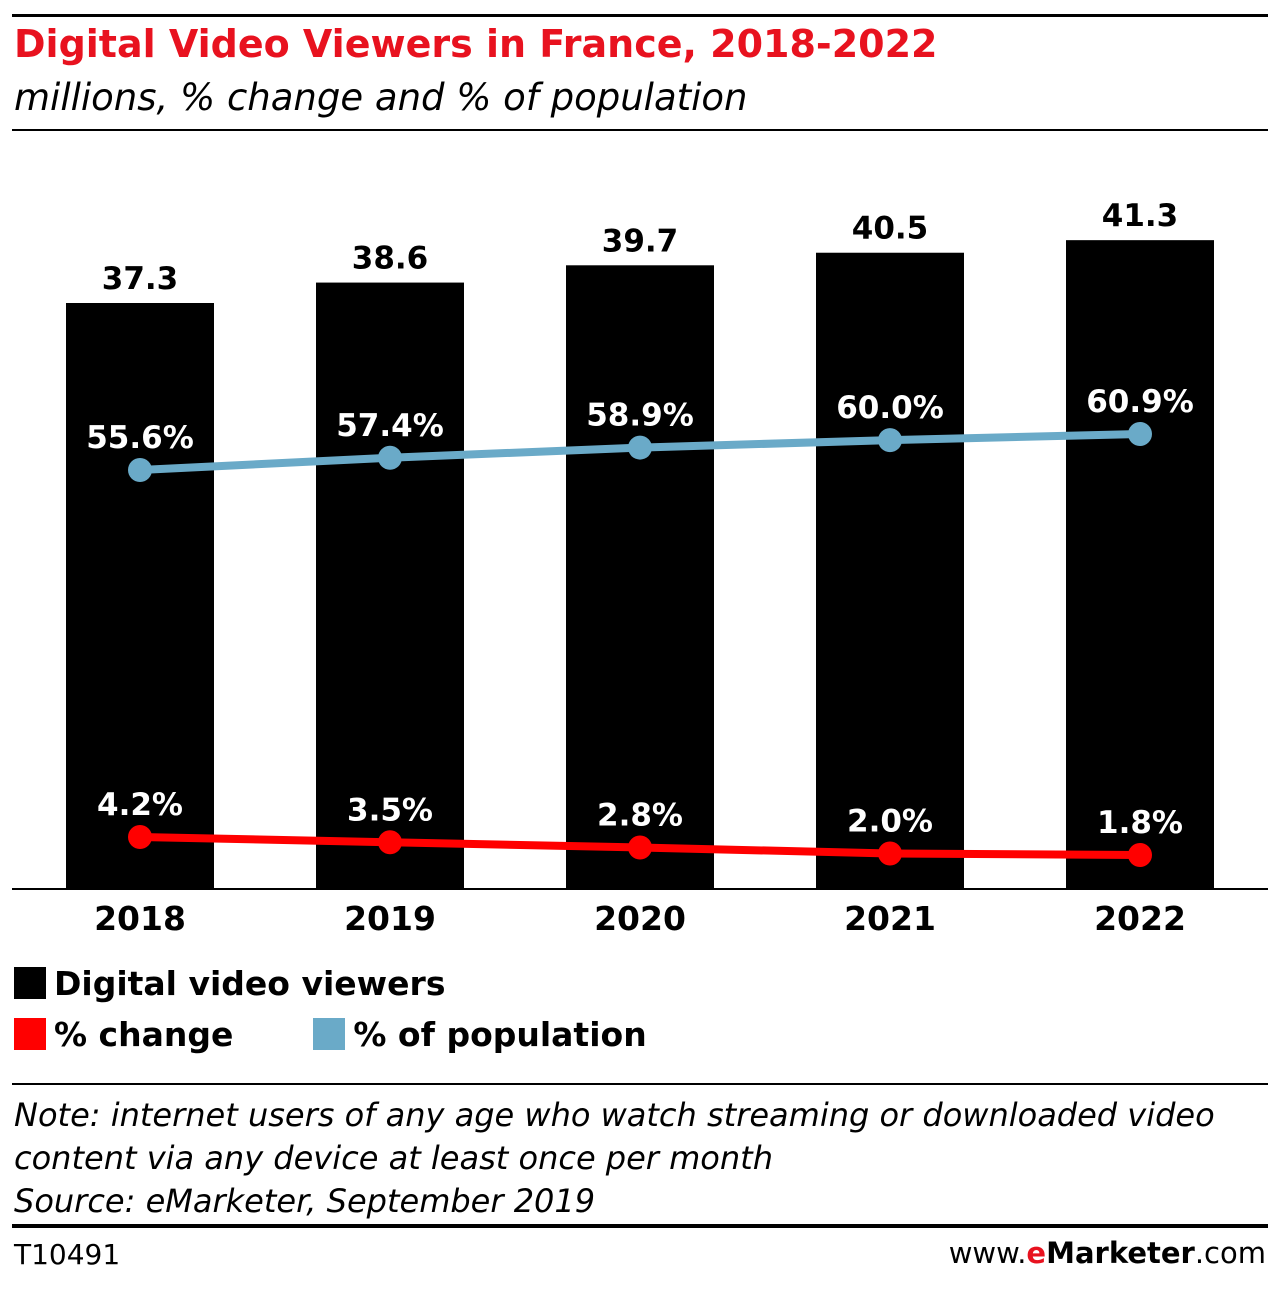  What do you see at coordinates (381, 97) in the screenshot?
I see `chart-subtitle: millions, % change and % of population` at bounding box center [381, 97].